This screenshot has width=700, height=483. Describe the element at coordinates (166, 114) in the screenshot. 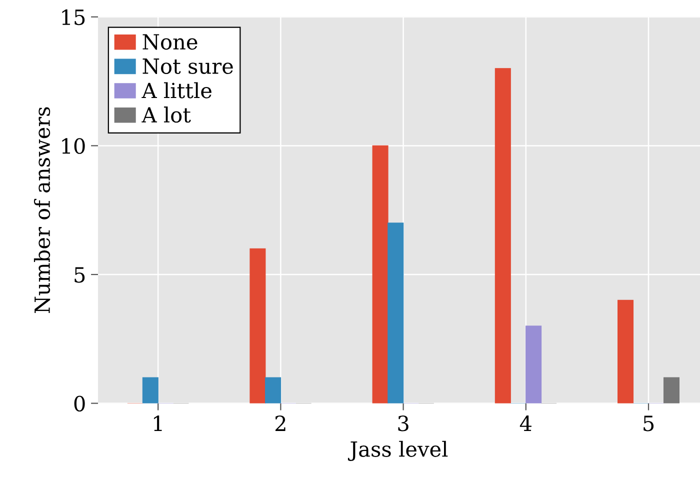

I see `legend-label: A lot` at that location.